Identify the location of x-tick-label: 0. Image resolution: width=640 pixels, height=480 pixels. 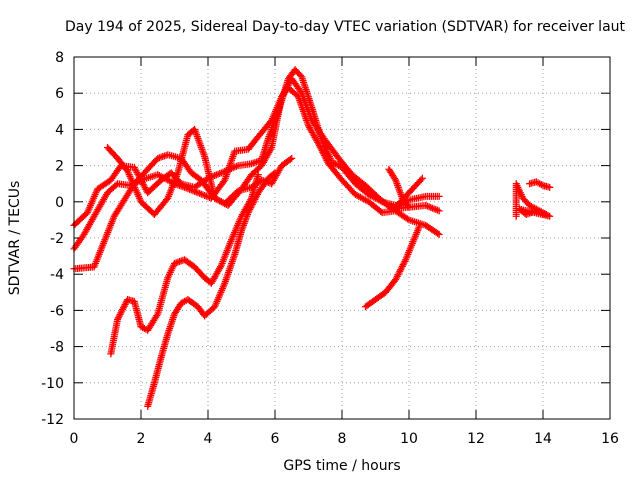
(74, 439).